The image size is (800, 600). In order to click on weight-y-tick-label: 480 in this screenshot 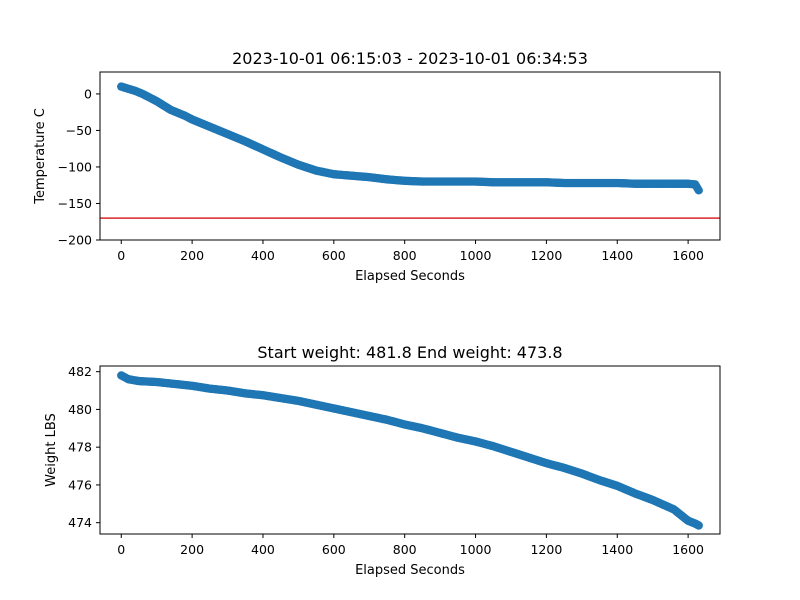, I will do `click(80, 409)`.